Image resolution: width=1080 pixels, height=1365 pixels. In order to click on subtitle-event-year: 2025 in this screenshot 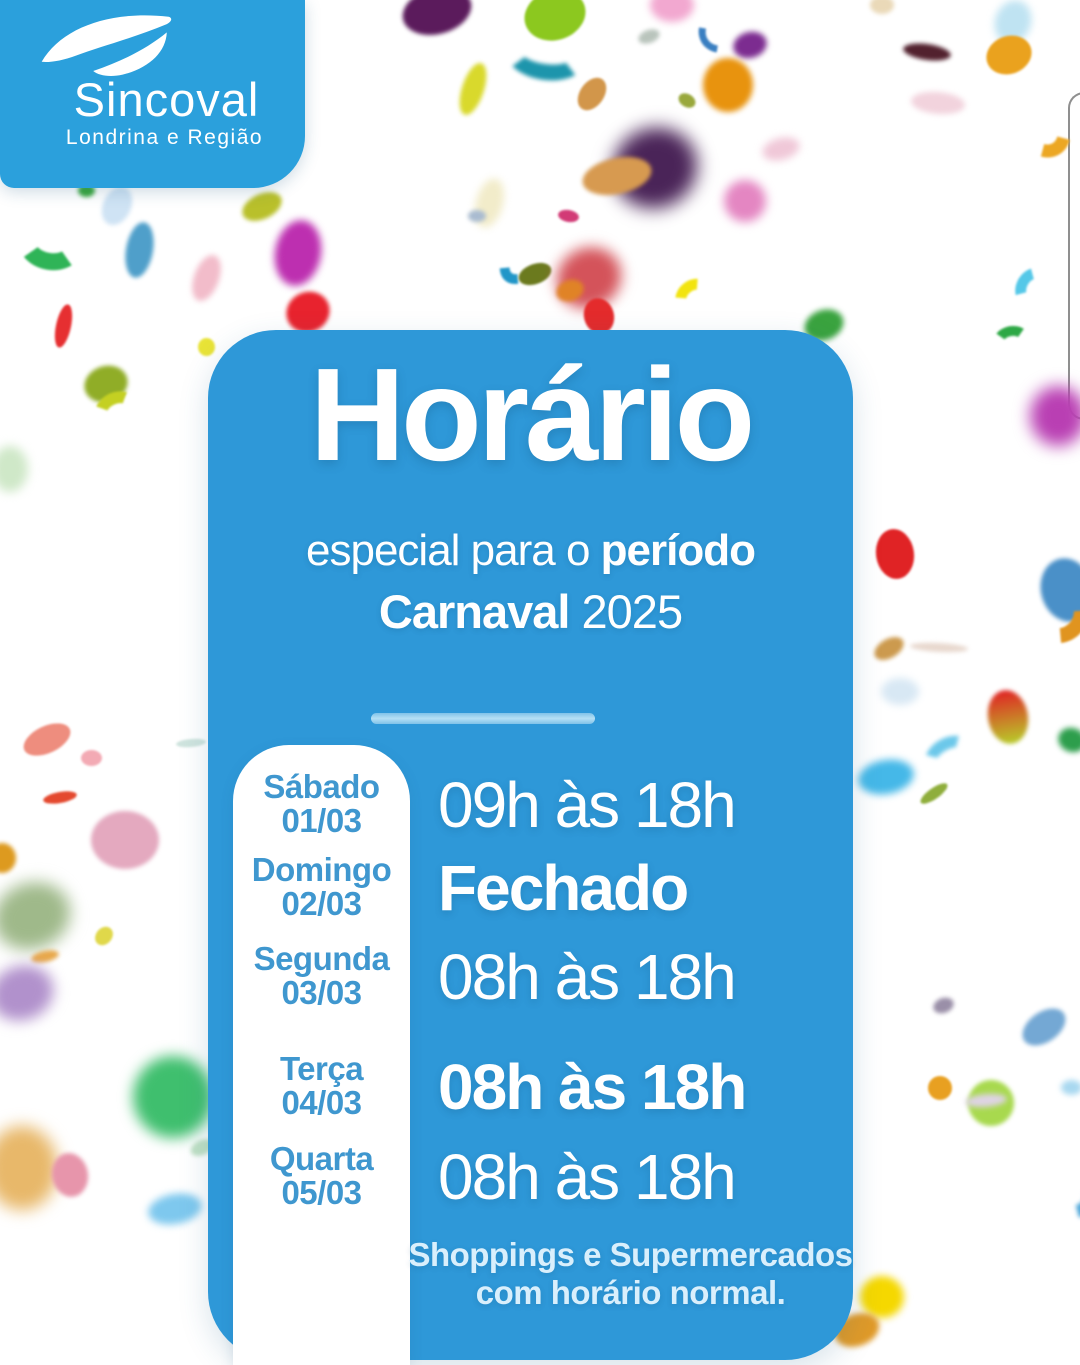, I will do `click(626, 611)`.